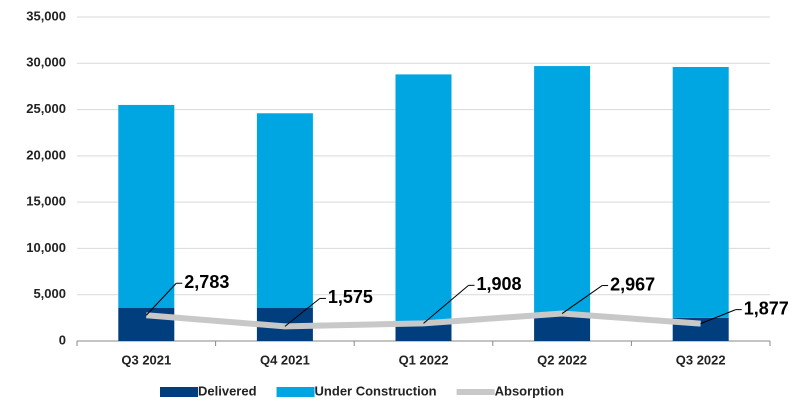  Describe the element at coordinates (46, 15) in the screenshot. I see `y-tick-label: 35,000` at that location.